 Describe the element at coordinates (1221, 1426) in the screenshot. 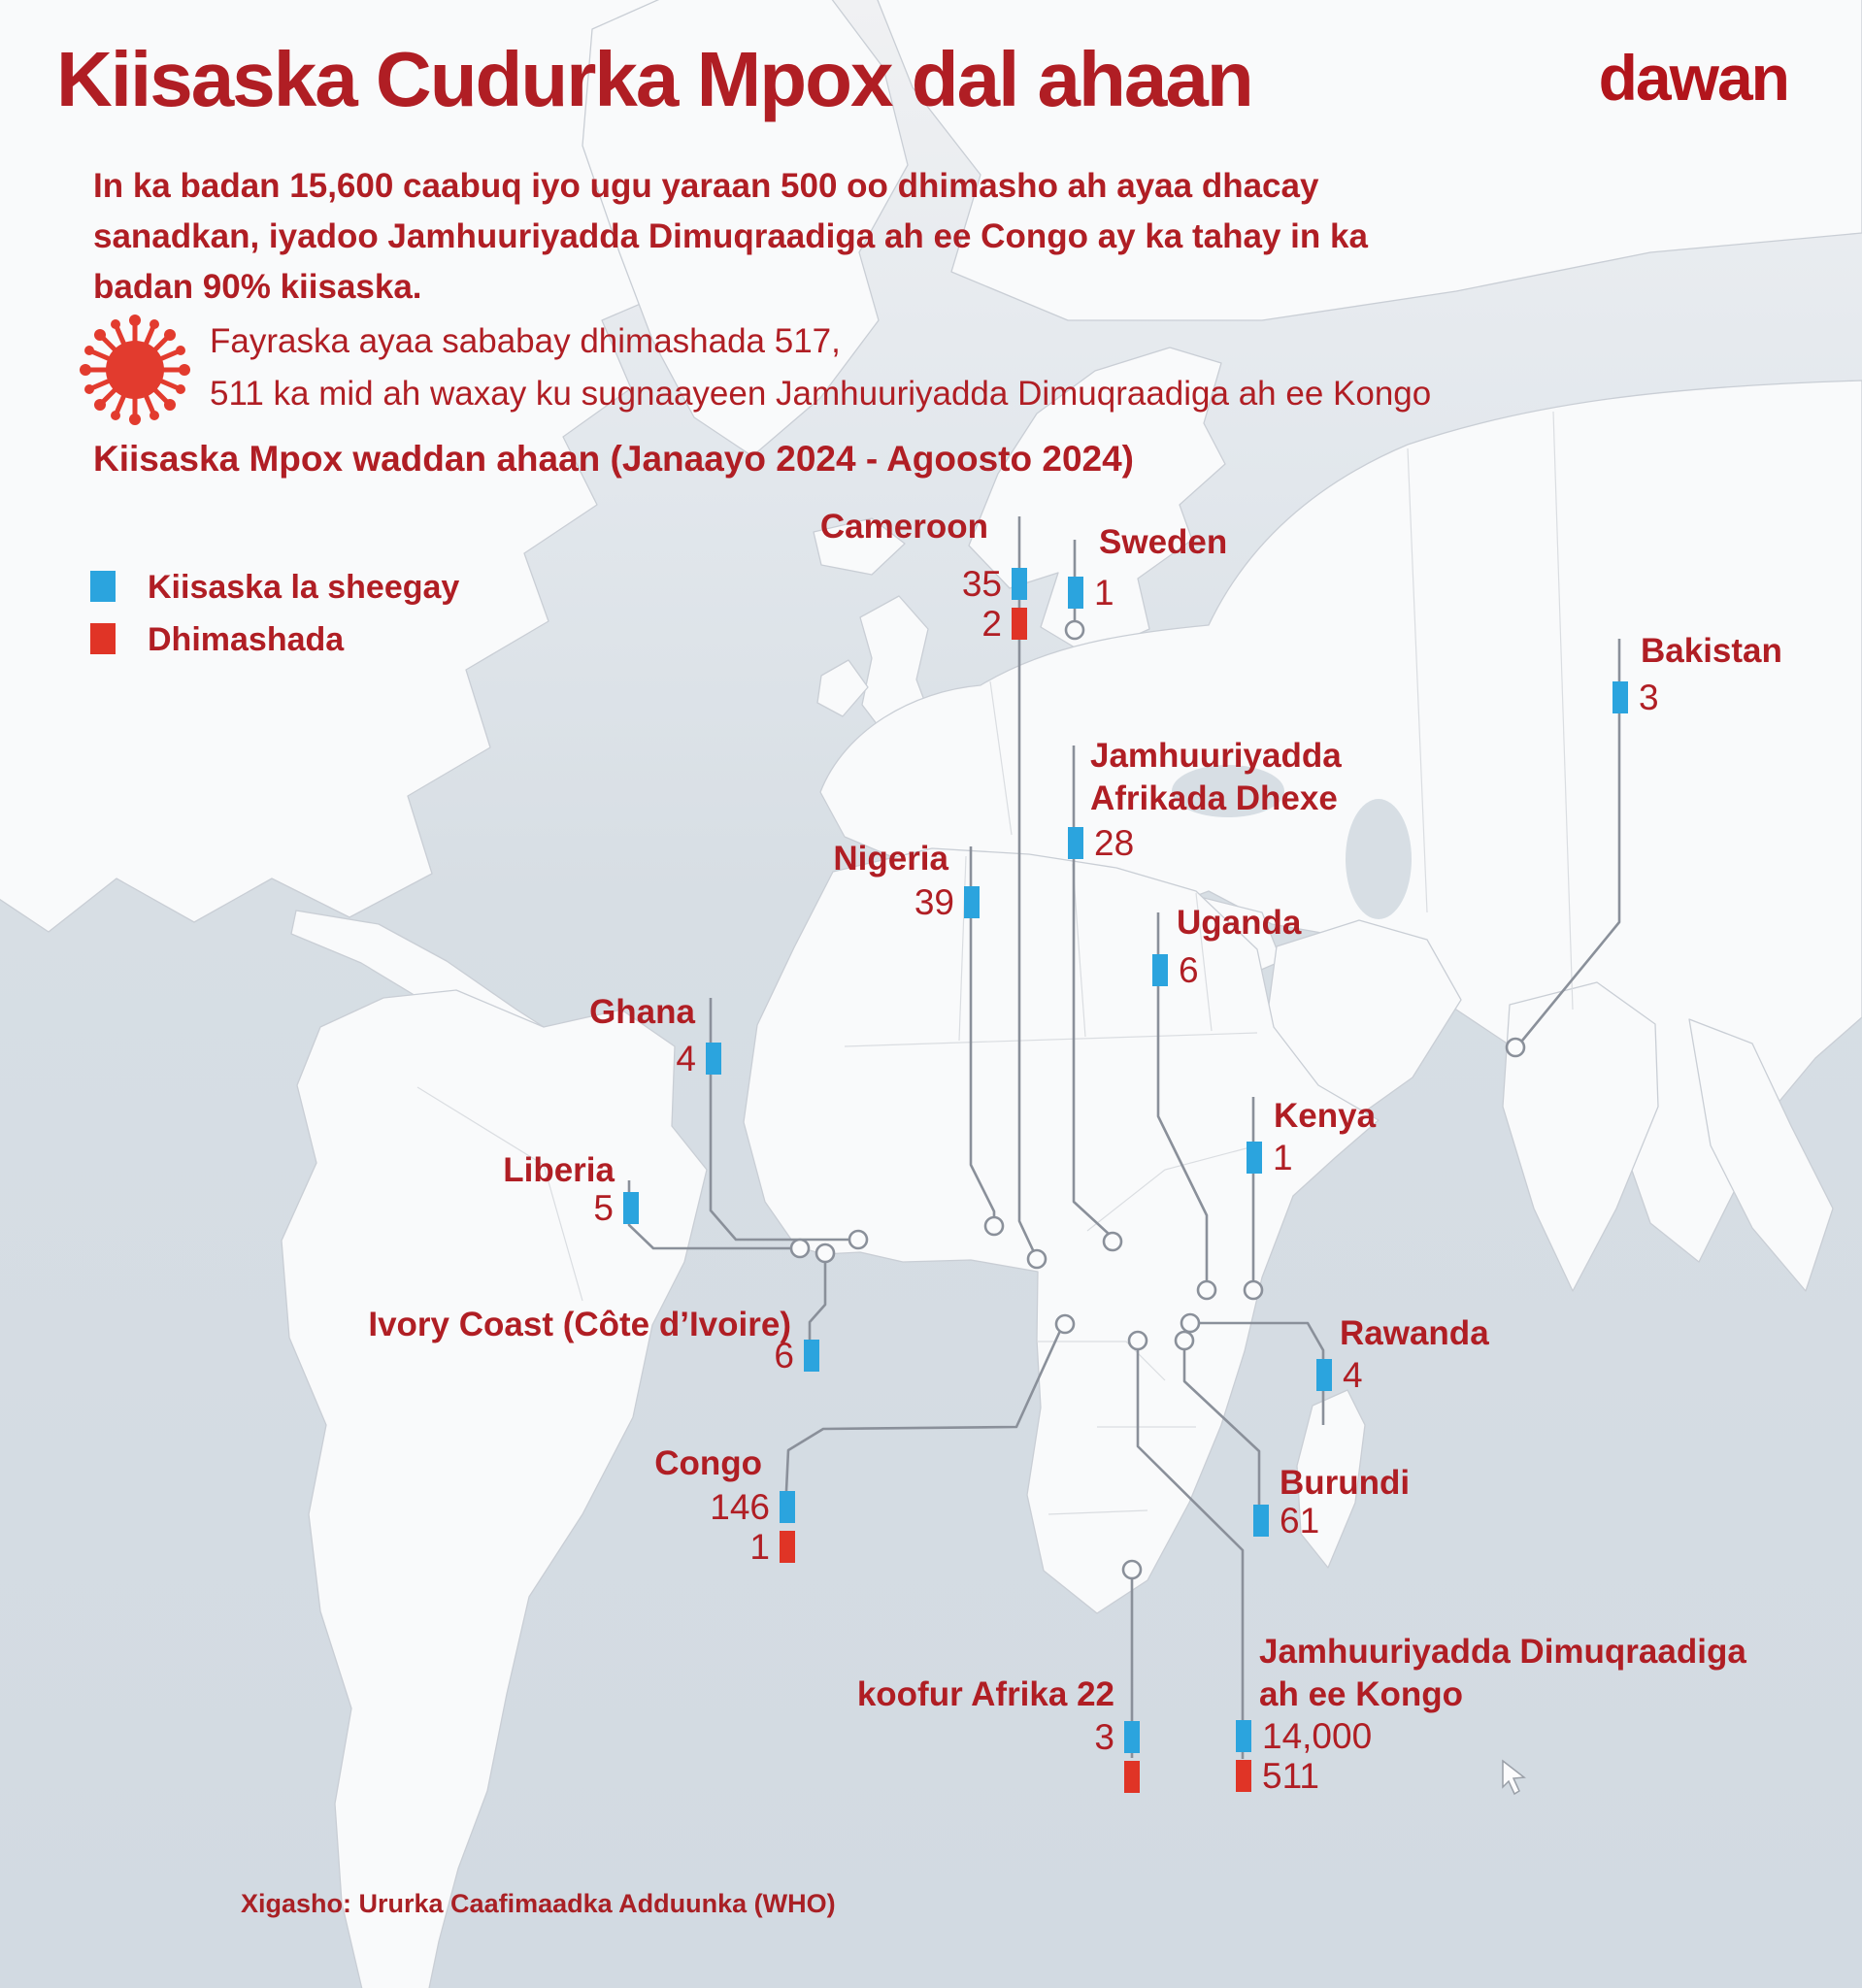

I see `leader-burundi` at that location.